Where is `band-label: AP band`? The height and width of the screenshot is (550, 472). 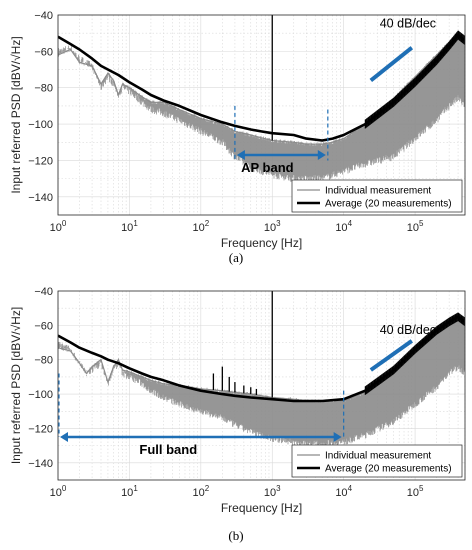 band-label: AP band is located at coordinates (267, 167).